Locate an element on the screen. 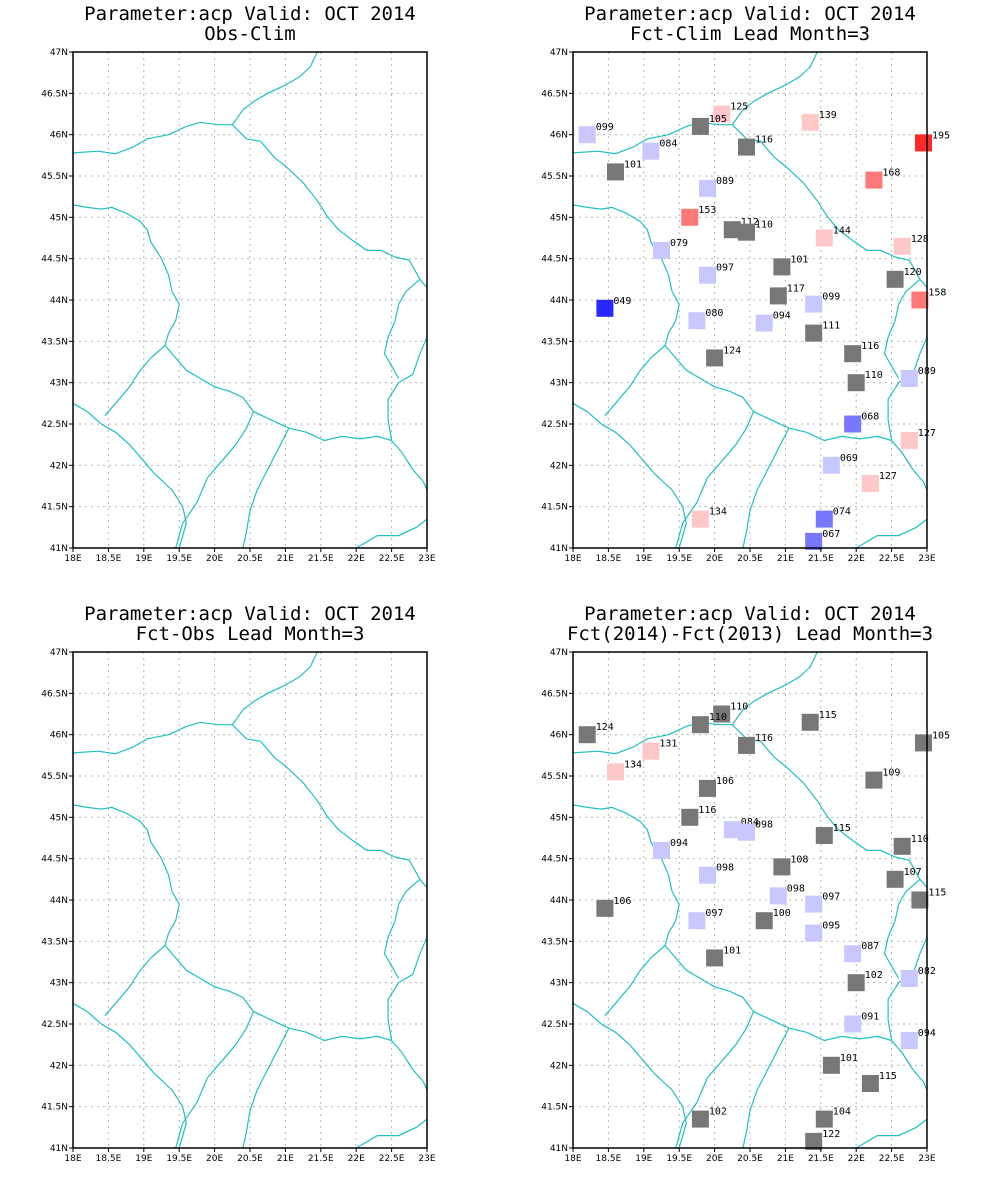 This screenshot has height=1200, width=1000. station-marker: 091 is located at coordinates (861, 1022).